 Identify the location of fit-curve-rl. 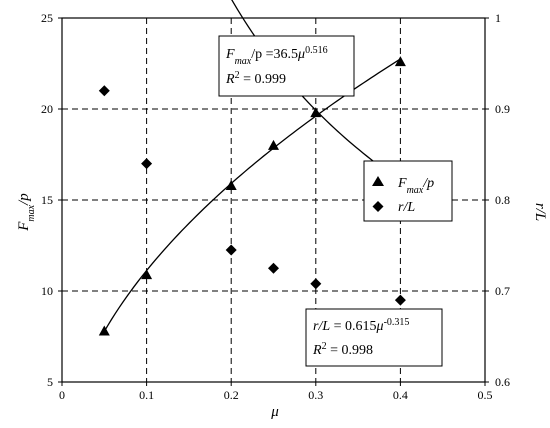
(316, 91).